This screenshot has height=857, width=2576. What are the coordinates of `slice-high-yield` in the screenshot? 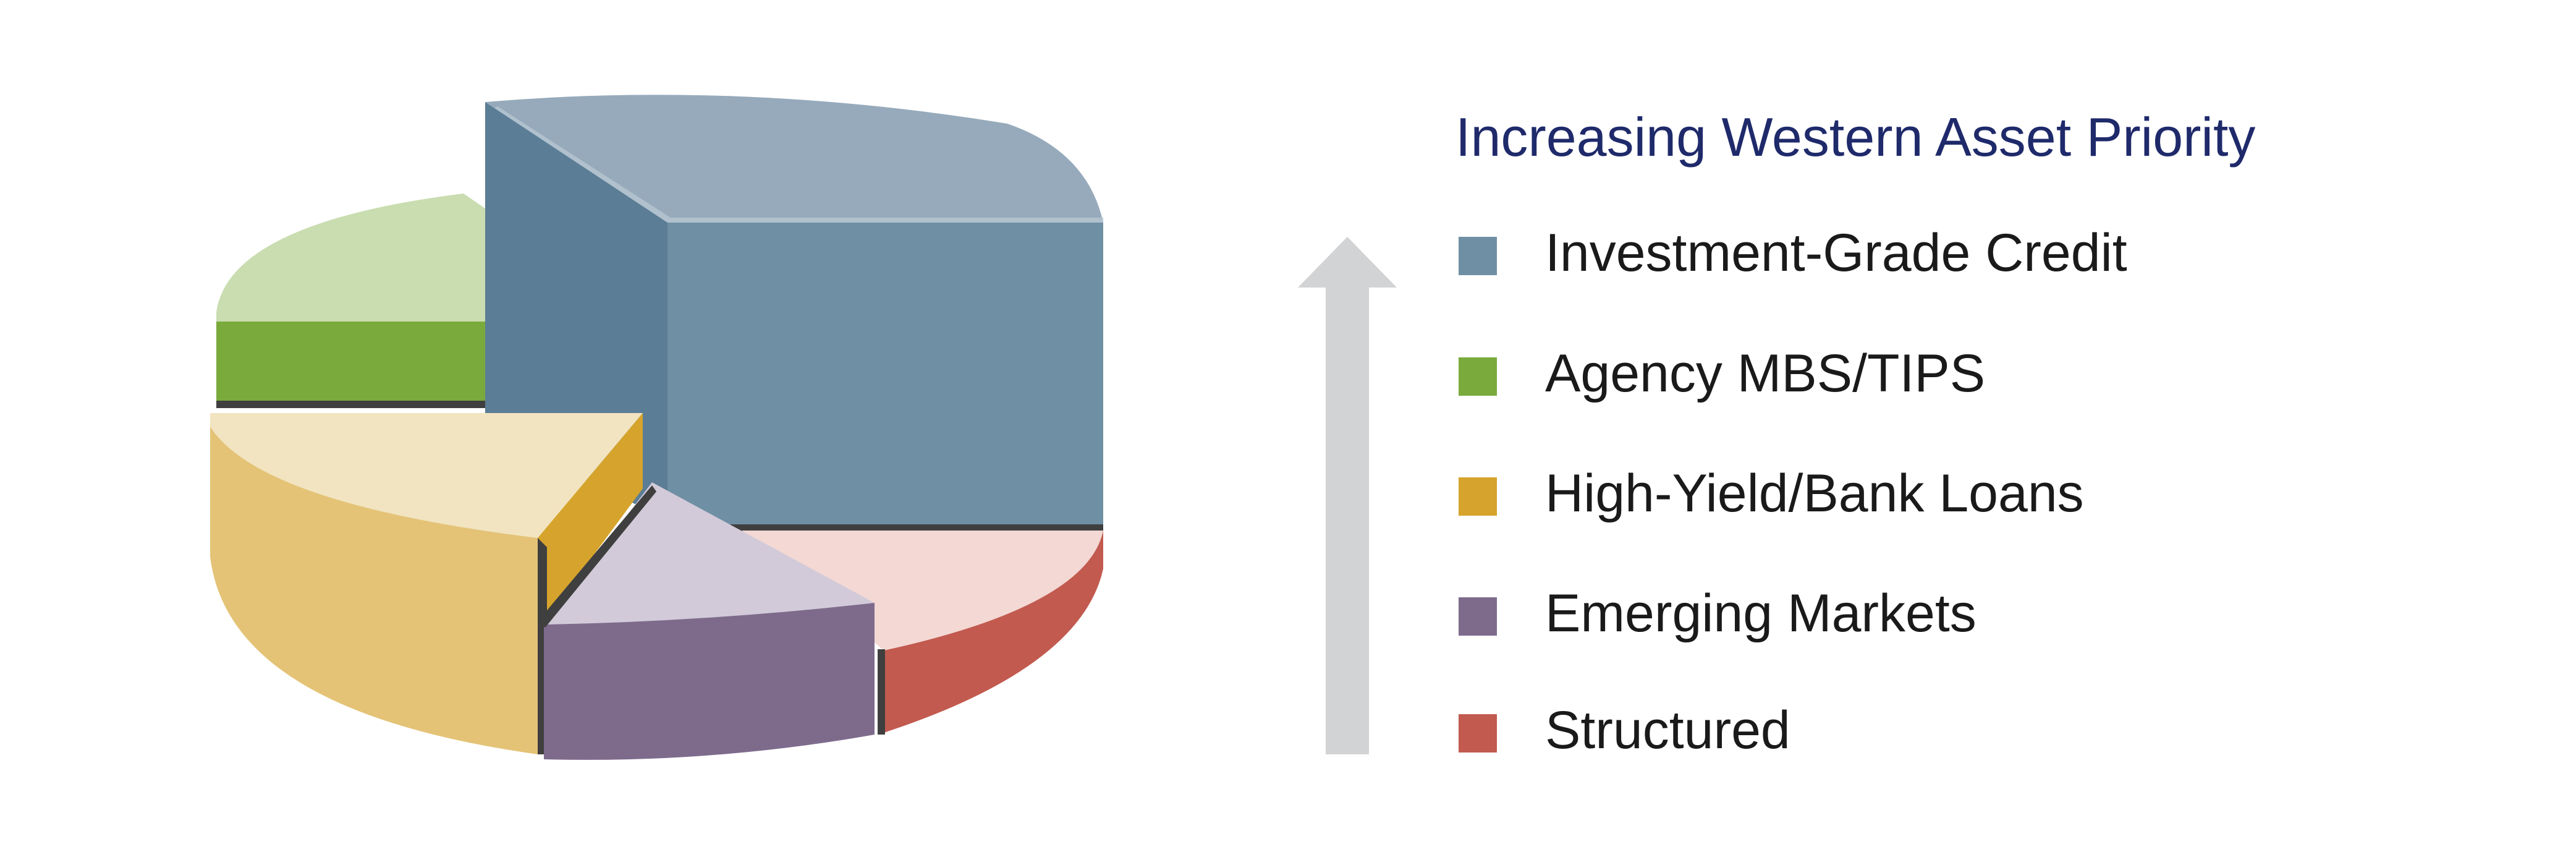 It's located at (426, 583).